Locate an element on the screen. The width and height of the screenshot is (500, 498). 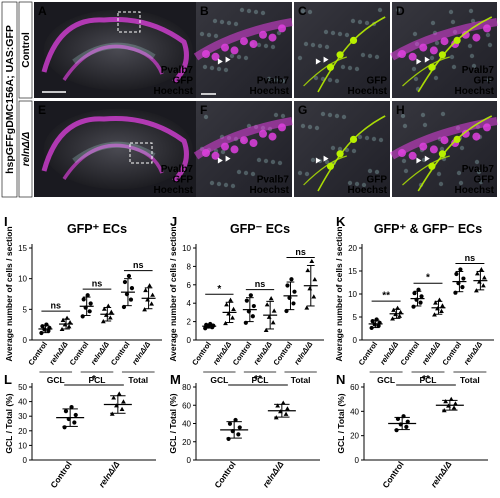
y-tick-label: 0 is located at coordinates (189, 340).